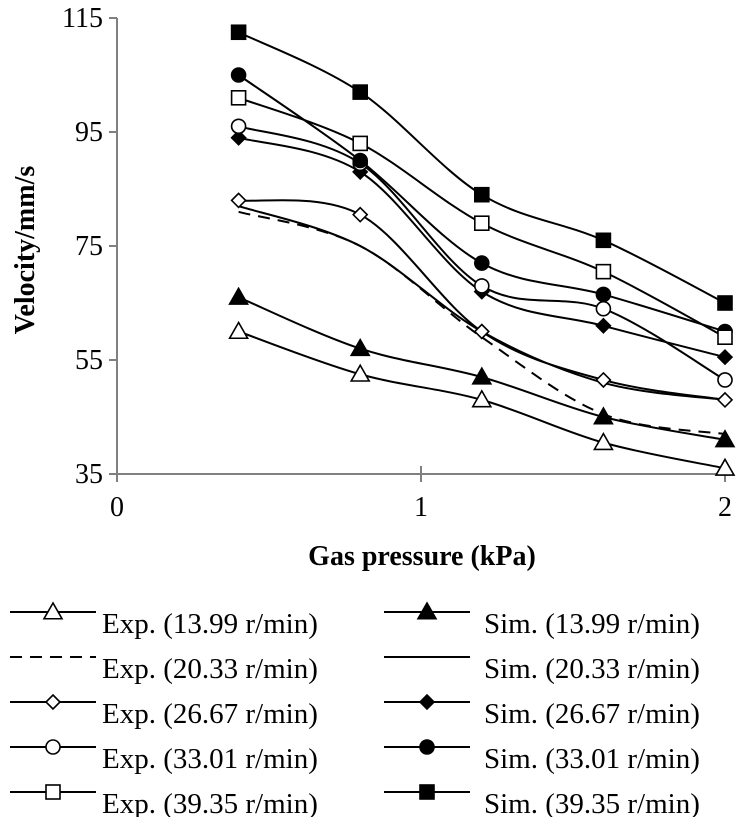 The image size is (750, 817). I want to click on legend-item: Sim. (26.67 r/min), so click(542, 711).